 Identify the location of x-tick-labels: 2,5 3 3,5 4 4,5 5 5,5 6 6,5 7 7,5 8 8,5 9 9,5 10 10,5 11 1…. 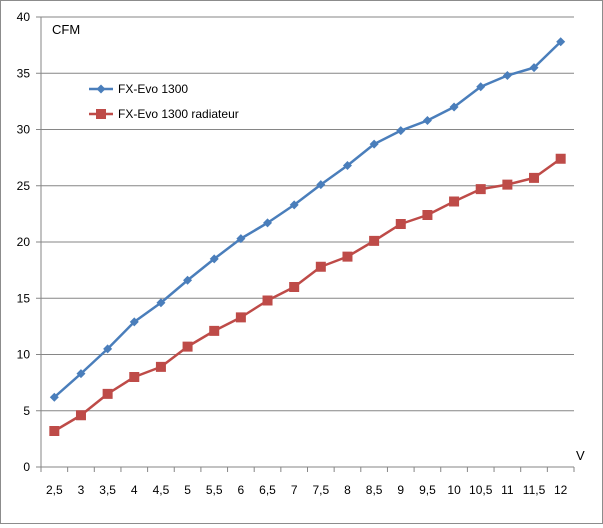
(307, 490).